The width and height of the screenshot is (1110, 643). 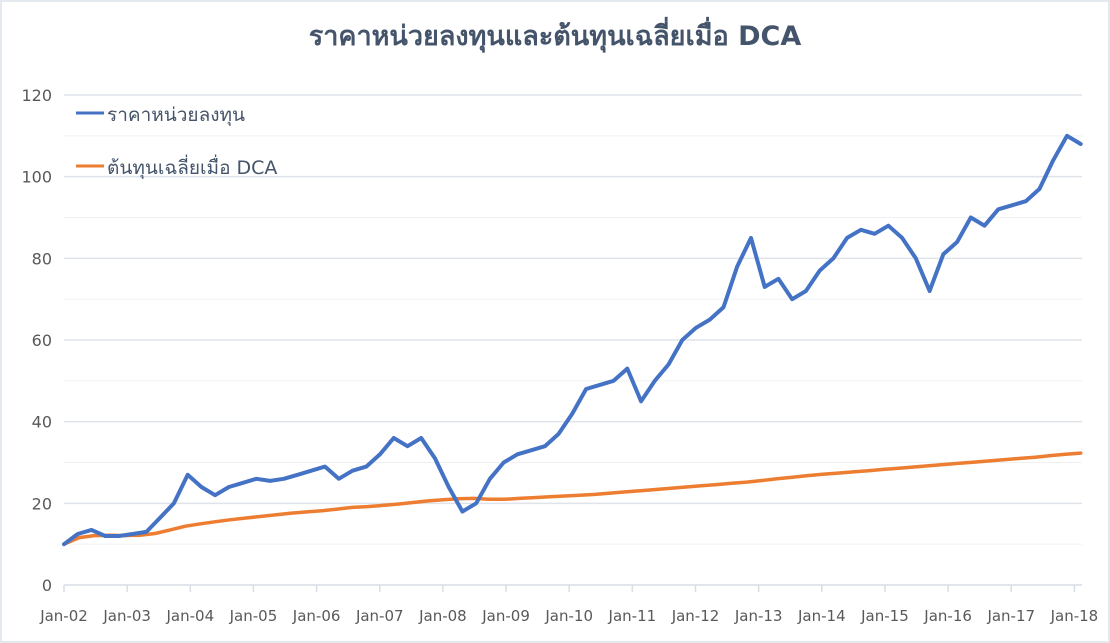 What do you see at coordinates (176, 142) in the screenshot?
I see `legend: ราคาหน่วยลงทุน ต้นทุนเฉลี่ยเมื่อ DCA` at bounding box center [176, 142].